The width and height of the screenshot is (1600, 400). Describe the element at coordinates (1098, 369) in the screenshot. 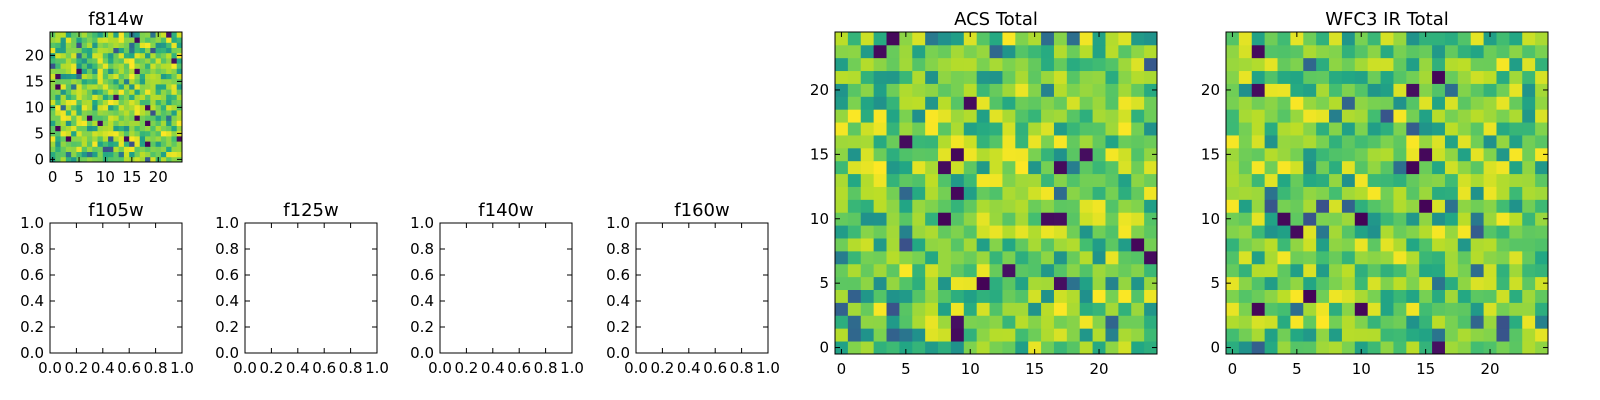

I see `x-tick-label: 20` at that location.